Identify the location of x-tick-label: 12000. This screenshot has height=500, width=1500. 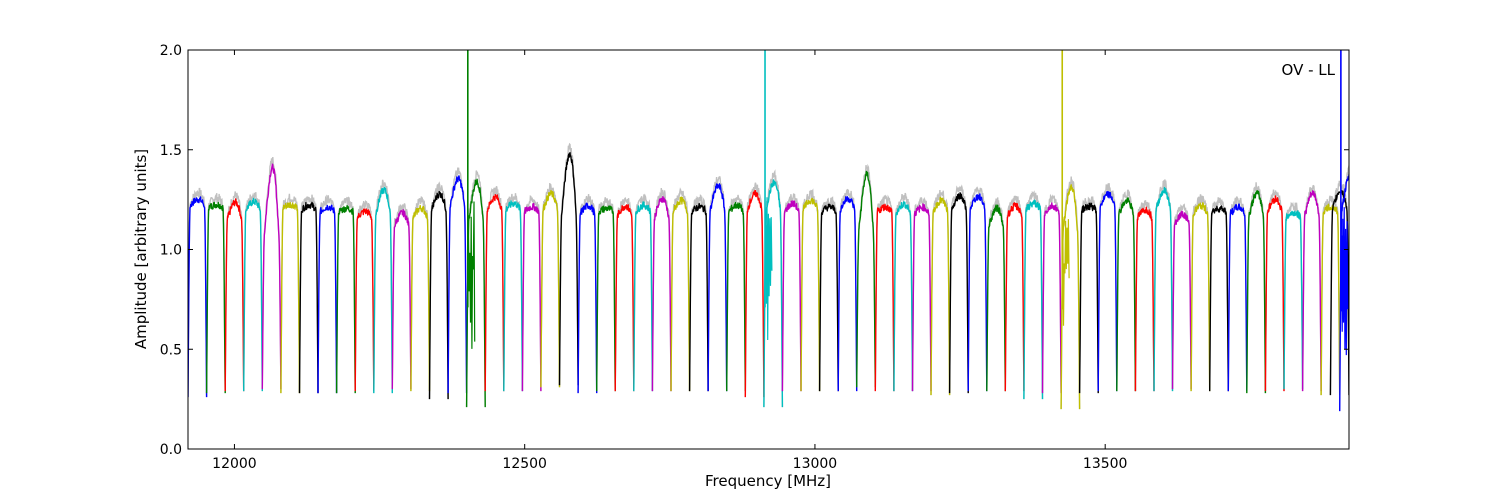
(234, 464).